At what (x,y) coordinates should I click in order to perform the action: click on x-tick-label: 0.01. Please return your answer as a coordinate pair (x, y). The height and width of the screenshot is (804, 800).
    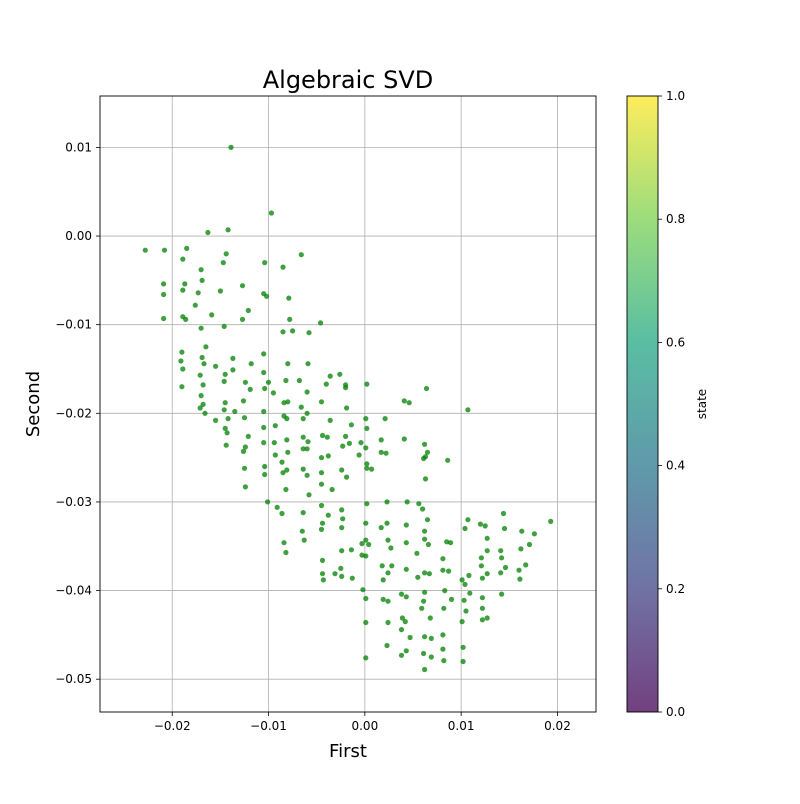
    Looking at the image, I should click on (461, 726).